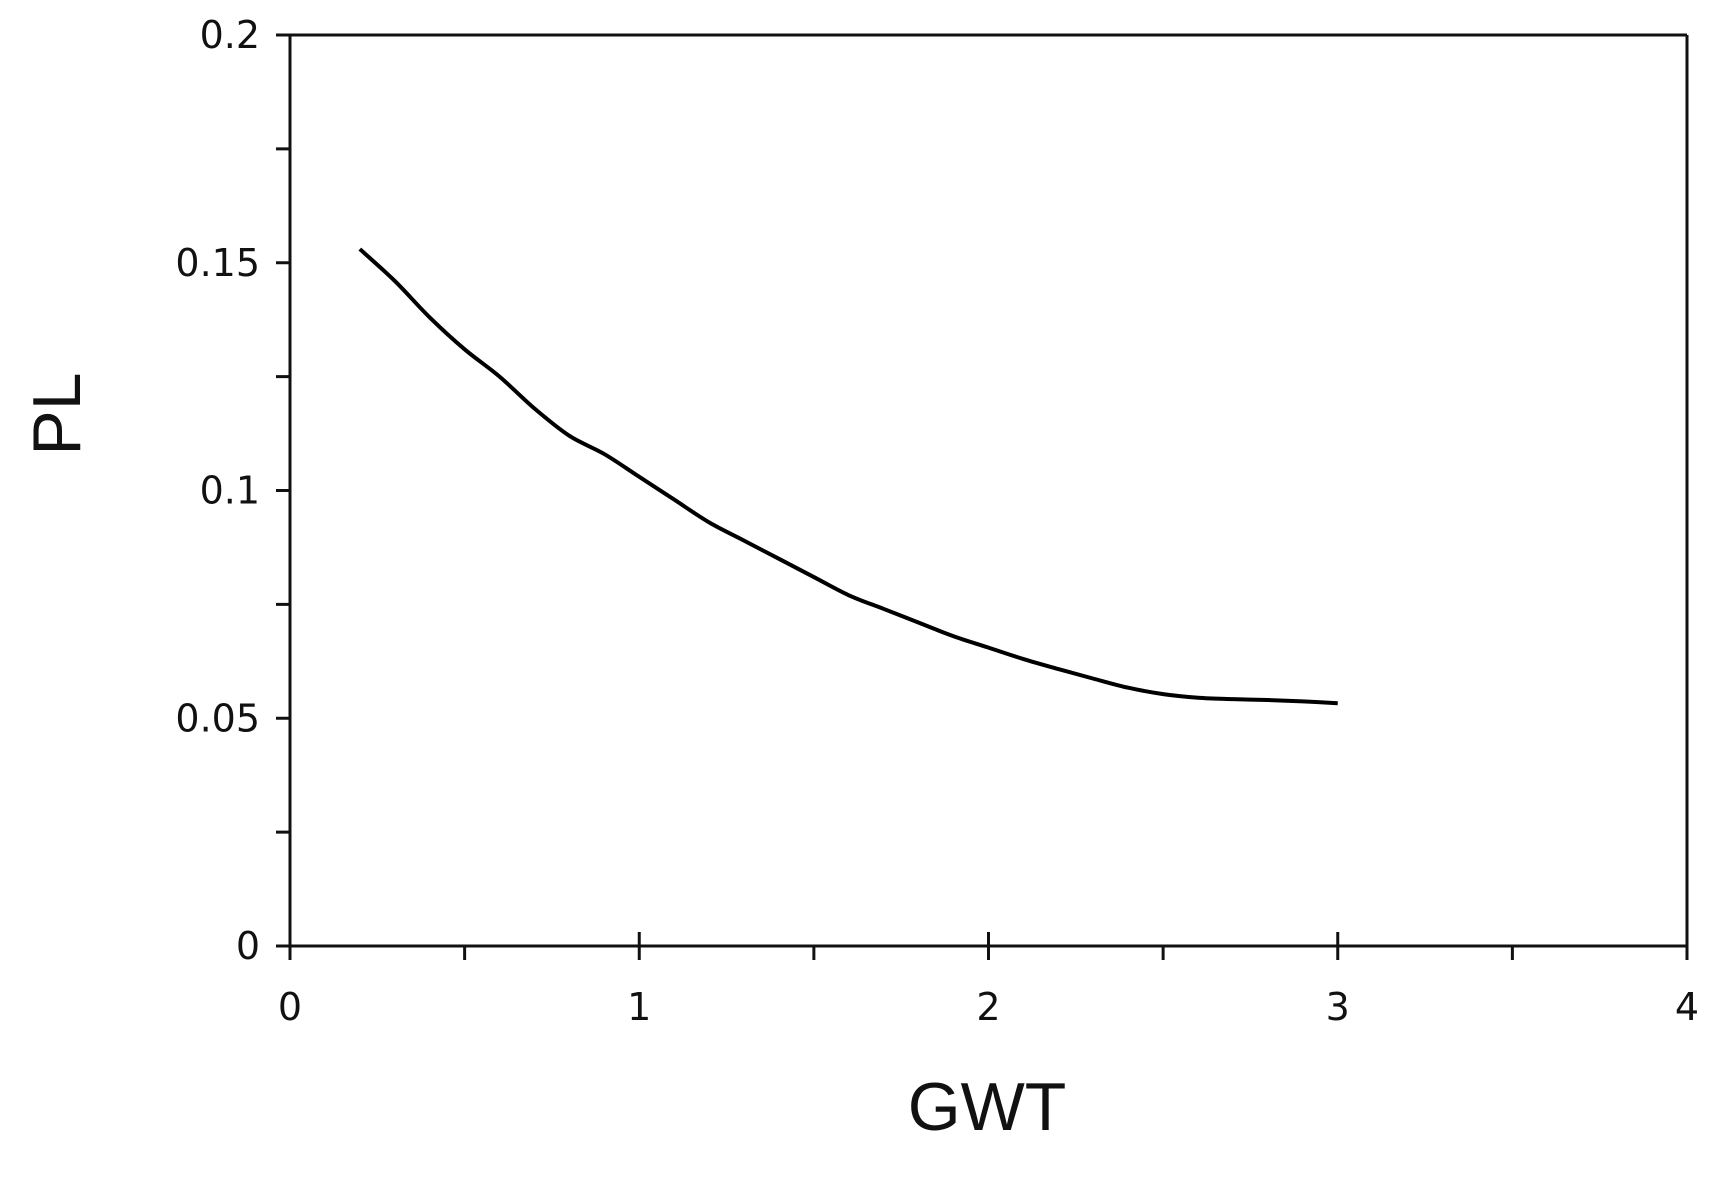  I want to click on x-tick-label: 2, so click(988, 1007).